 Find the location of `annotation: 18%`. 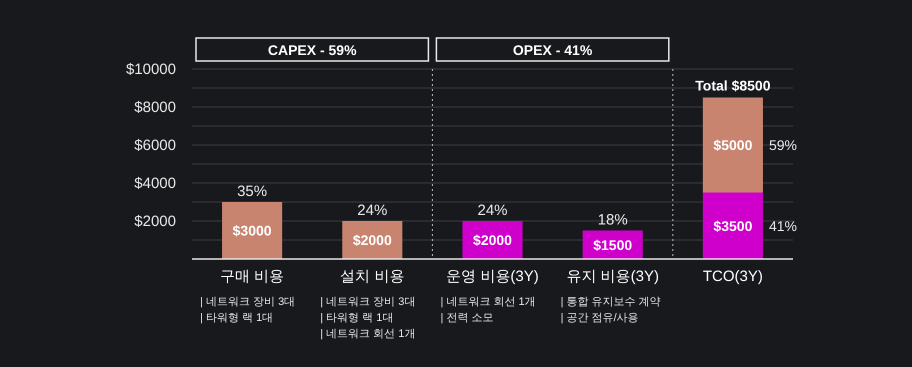

annotation: 18% is located at coordinates (613, 220).